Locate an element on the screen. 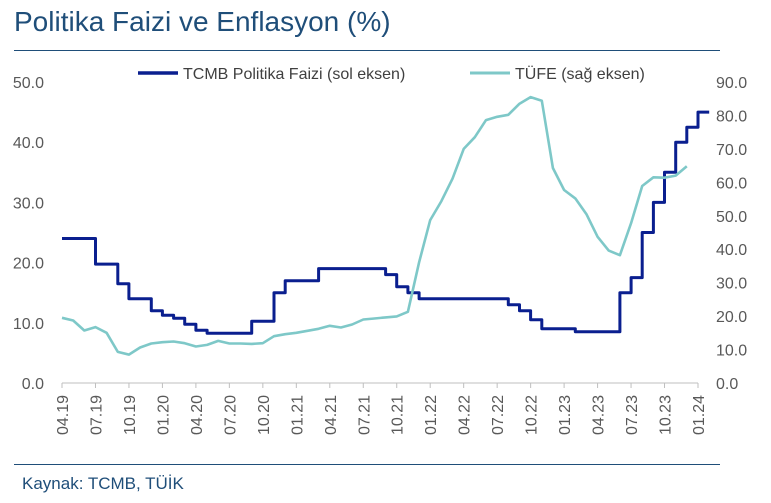  y-left-tick: 0.0 is located at coordinates (33, 384).